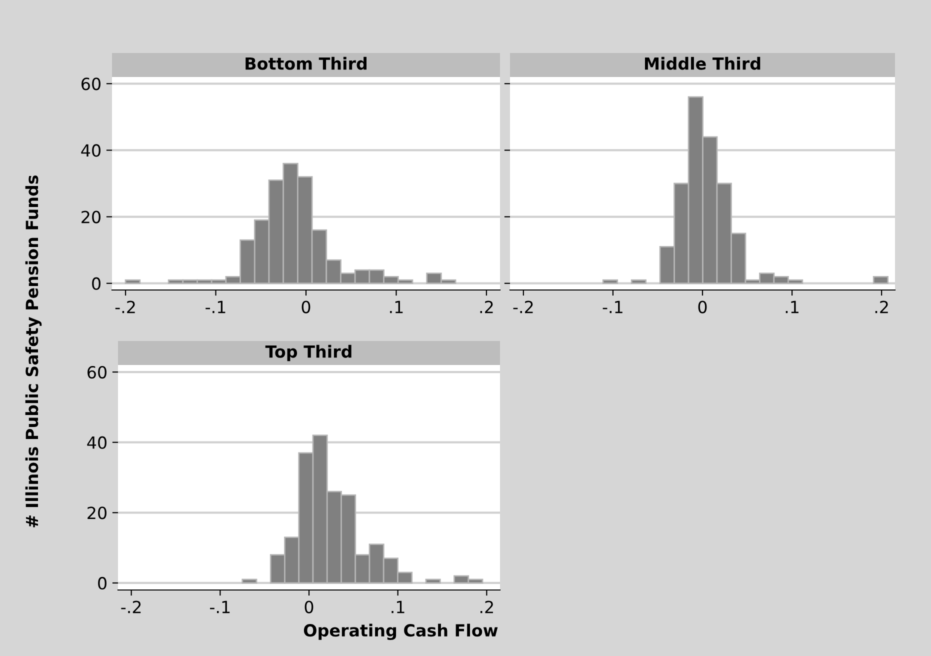 Image resolution: width=931 pixels, height=656 pixels. What do you see at coordinates (33, 351) in the screenshot?
I see `y-axis-title: # Illinois Public Safety Pension Funds` at bounding box center [33, 351].